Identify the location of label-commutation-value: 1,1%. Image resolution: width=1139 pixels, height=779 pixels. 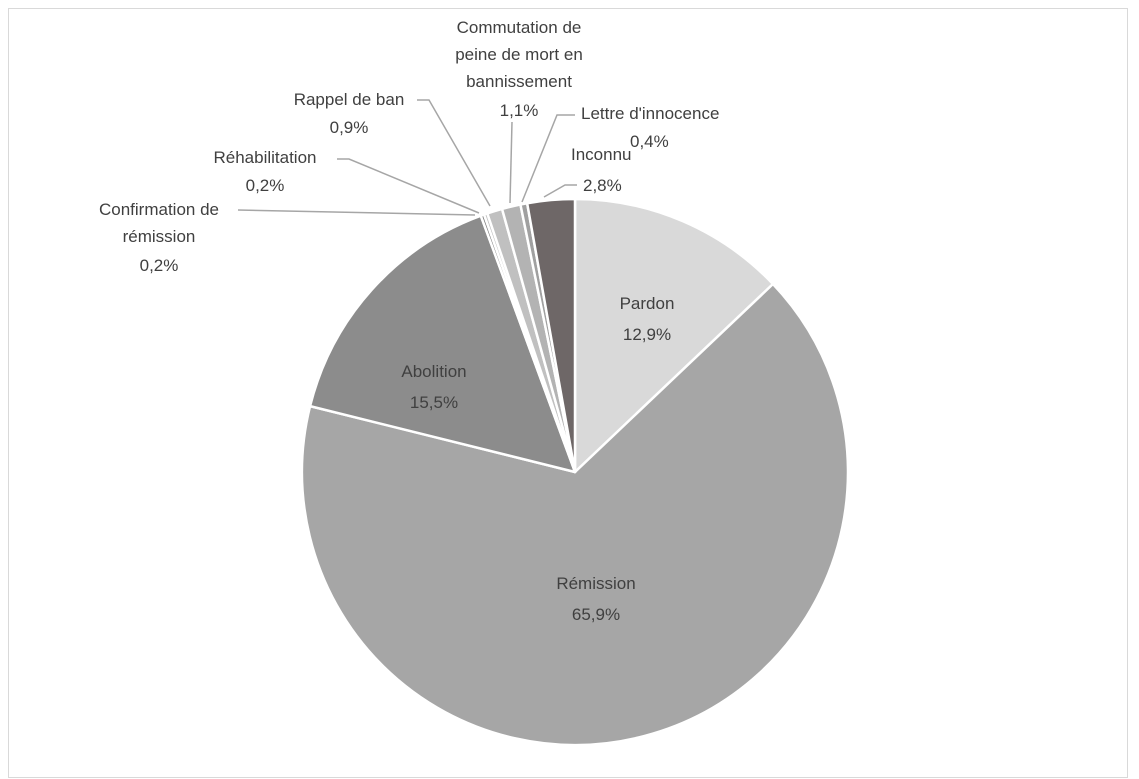
(519, 110).